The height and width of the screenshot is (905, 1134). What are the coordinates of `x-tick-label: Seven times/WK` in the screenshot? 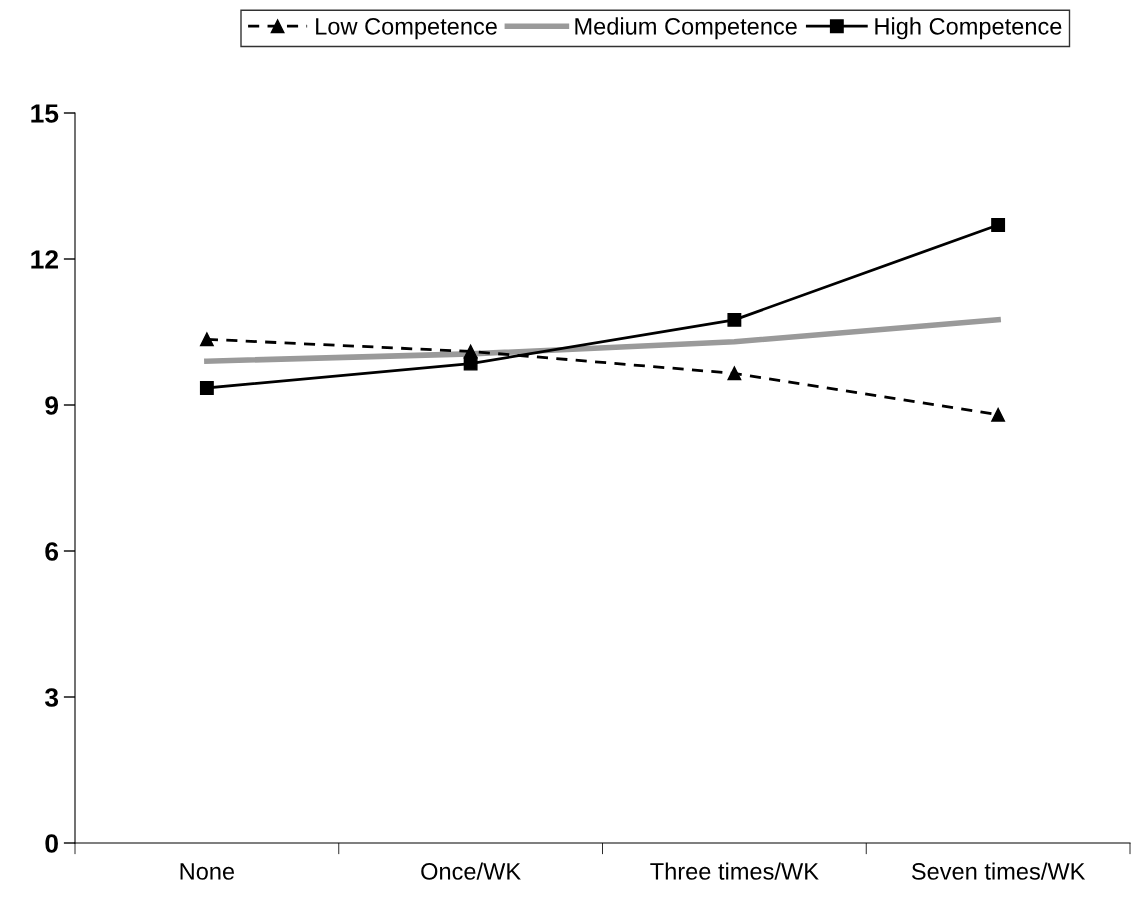 It's located at (998, 871).